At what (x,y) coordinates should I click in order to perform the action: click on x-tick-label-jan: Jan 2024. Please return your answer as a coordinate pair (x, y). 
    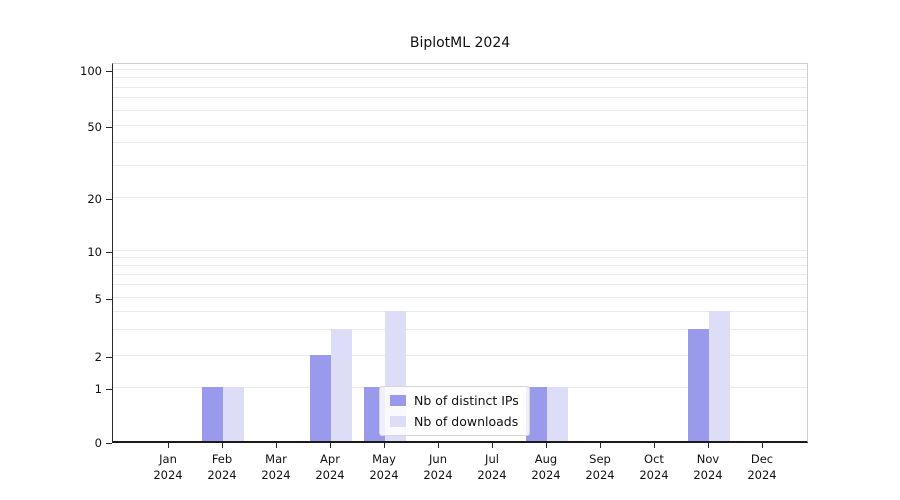
    Looking at the image, I should click on (168, 467).